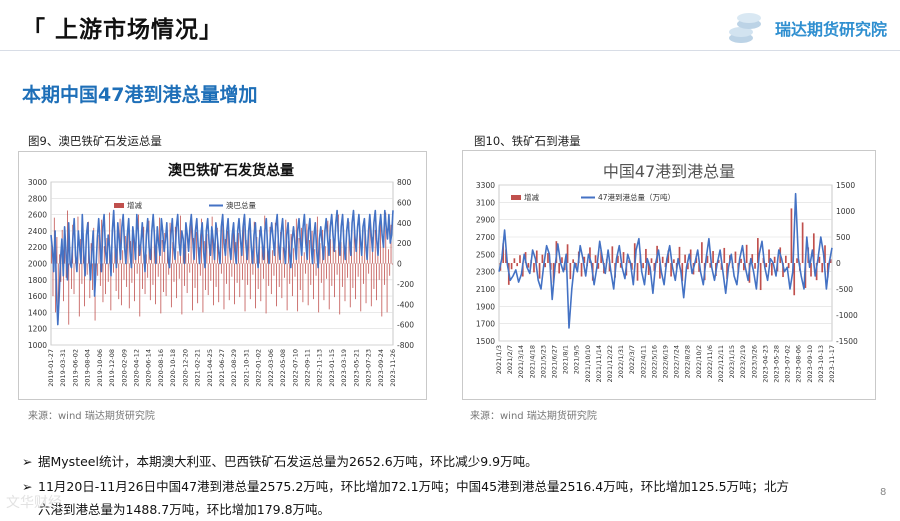 Image resolution: width=900 pixels, height=521 pixels. Describe the element at coordinates (654, 361) in the screenshot. I see `x-tick-label: 2022/5/16` at that location.